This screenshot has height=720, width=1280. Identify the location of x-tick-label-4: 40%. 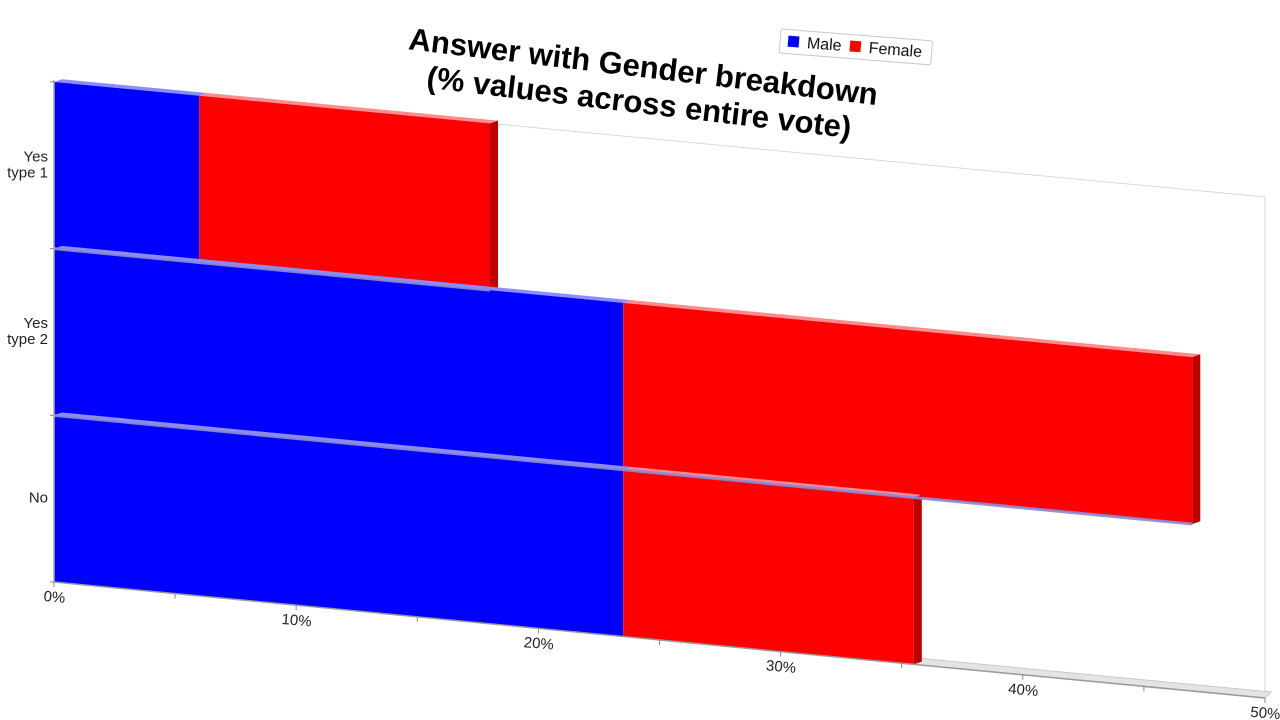
(1022, 691).